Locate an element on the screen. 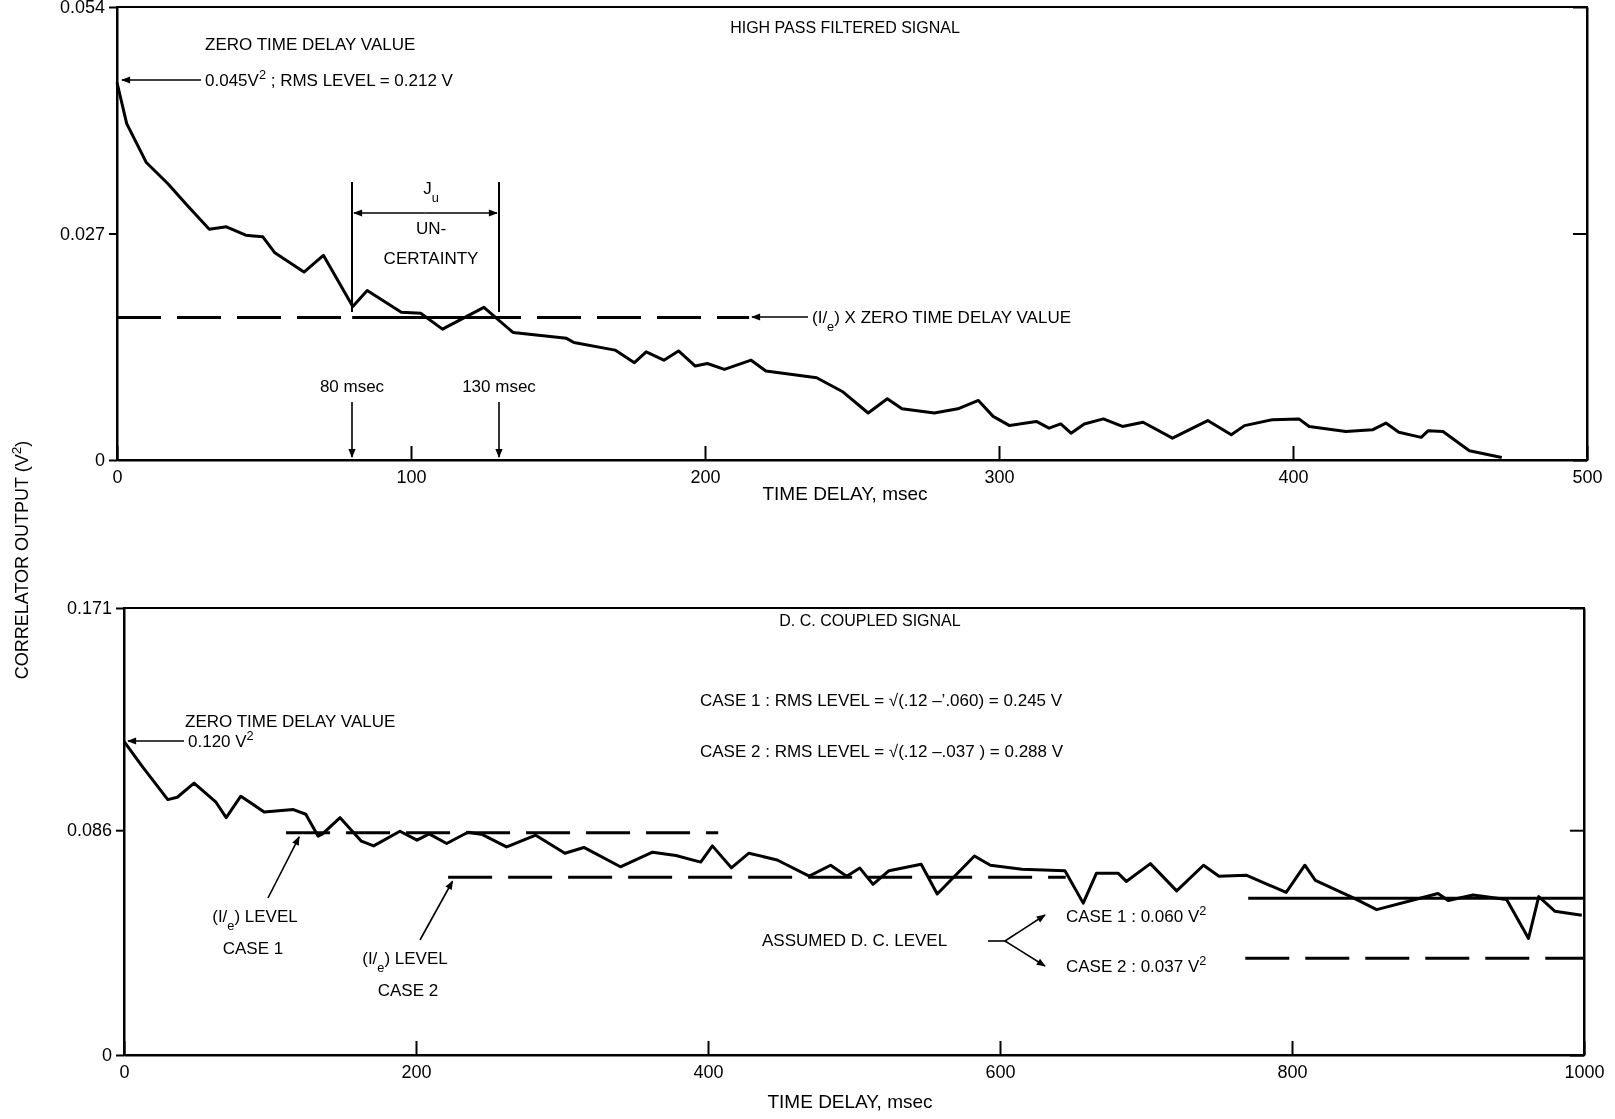 This screenshot has height=1119, width=1615. annotation: ZERO TIME DELAY VALUE is located at coordinates (310, 44).